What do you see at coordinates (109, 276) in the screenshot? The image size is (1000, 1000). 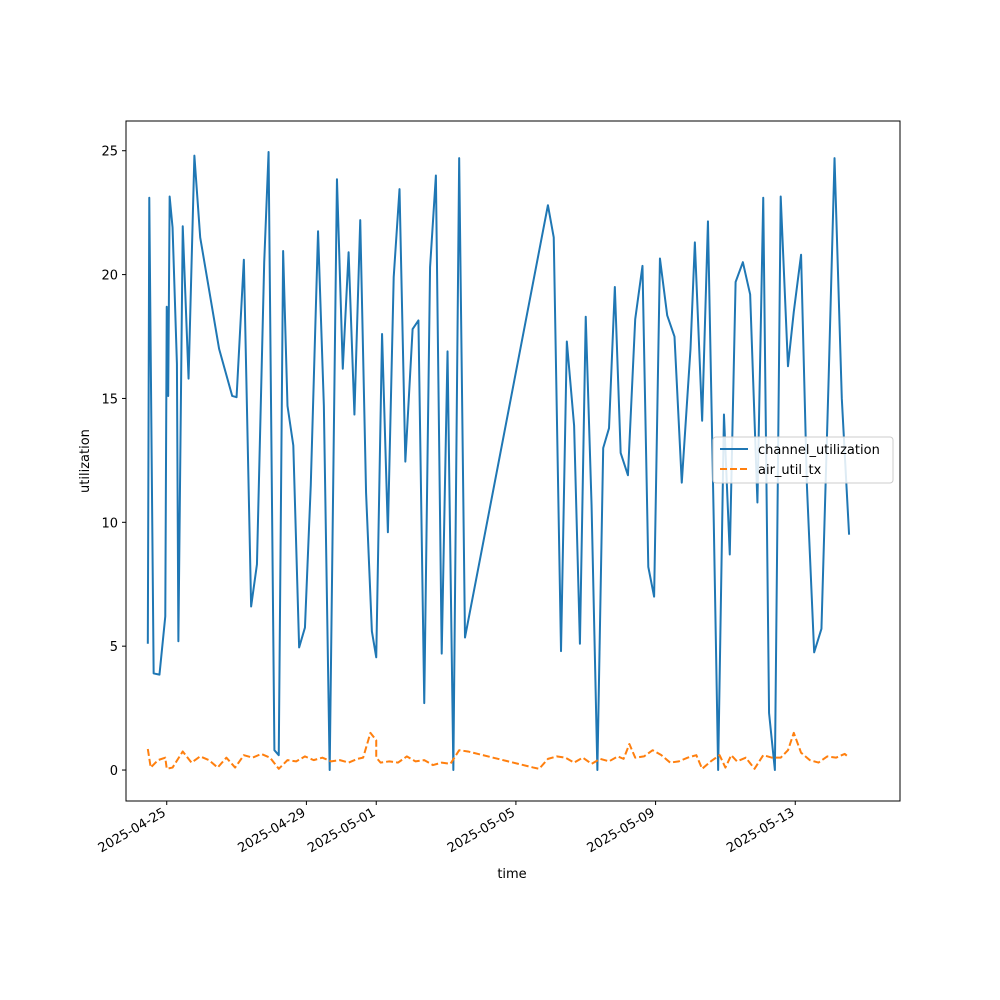 I see `y-tick-label: 20` at bounding box center [109, 276].